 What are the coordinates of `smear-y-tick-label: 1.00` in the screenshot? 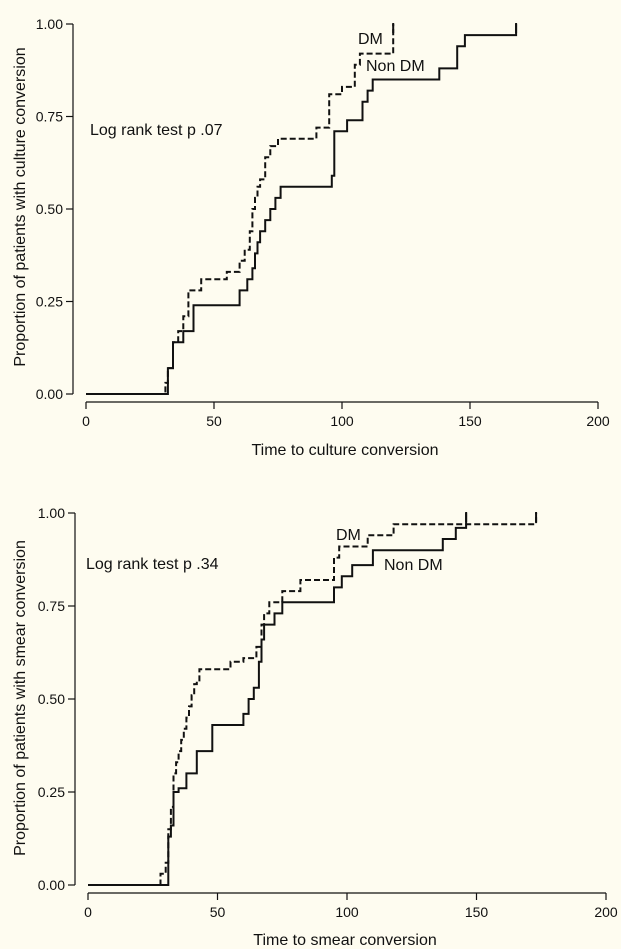 It's located at (51, 513).